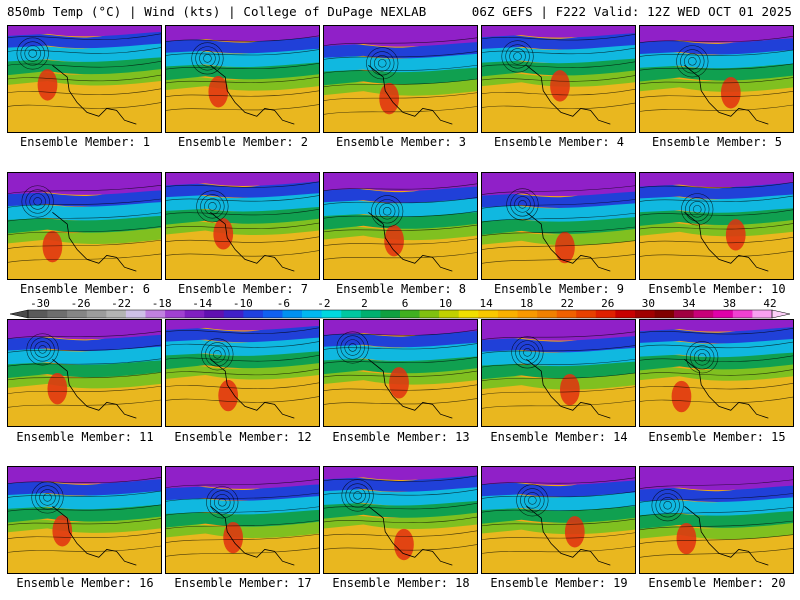 The width and height of the screenshot is (800, 600). Describe the element at coordinates (121, 303) in the screenshot. I see `colorbar-tick-label: -22` at that location.